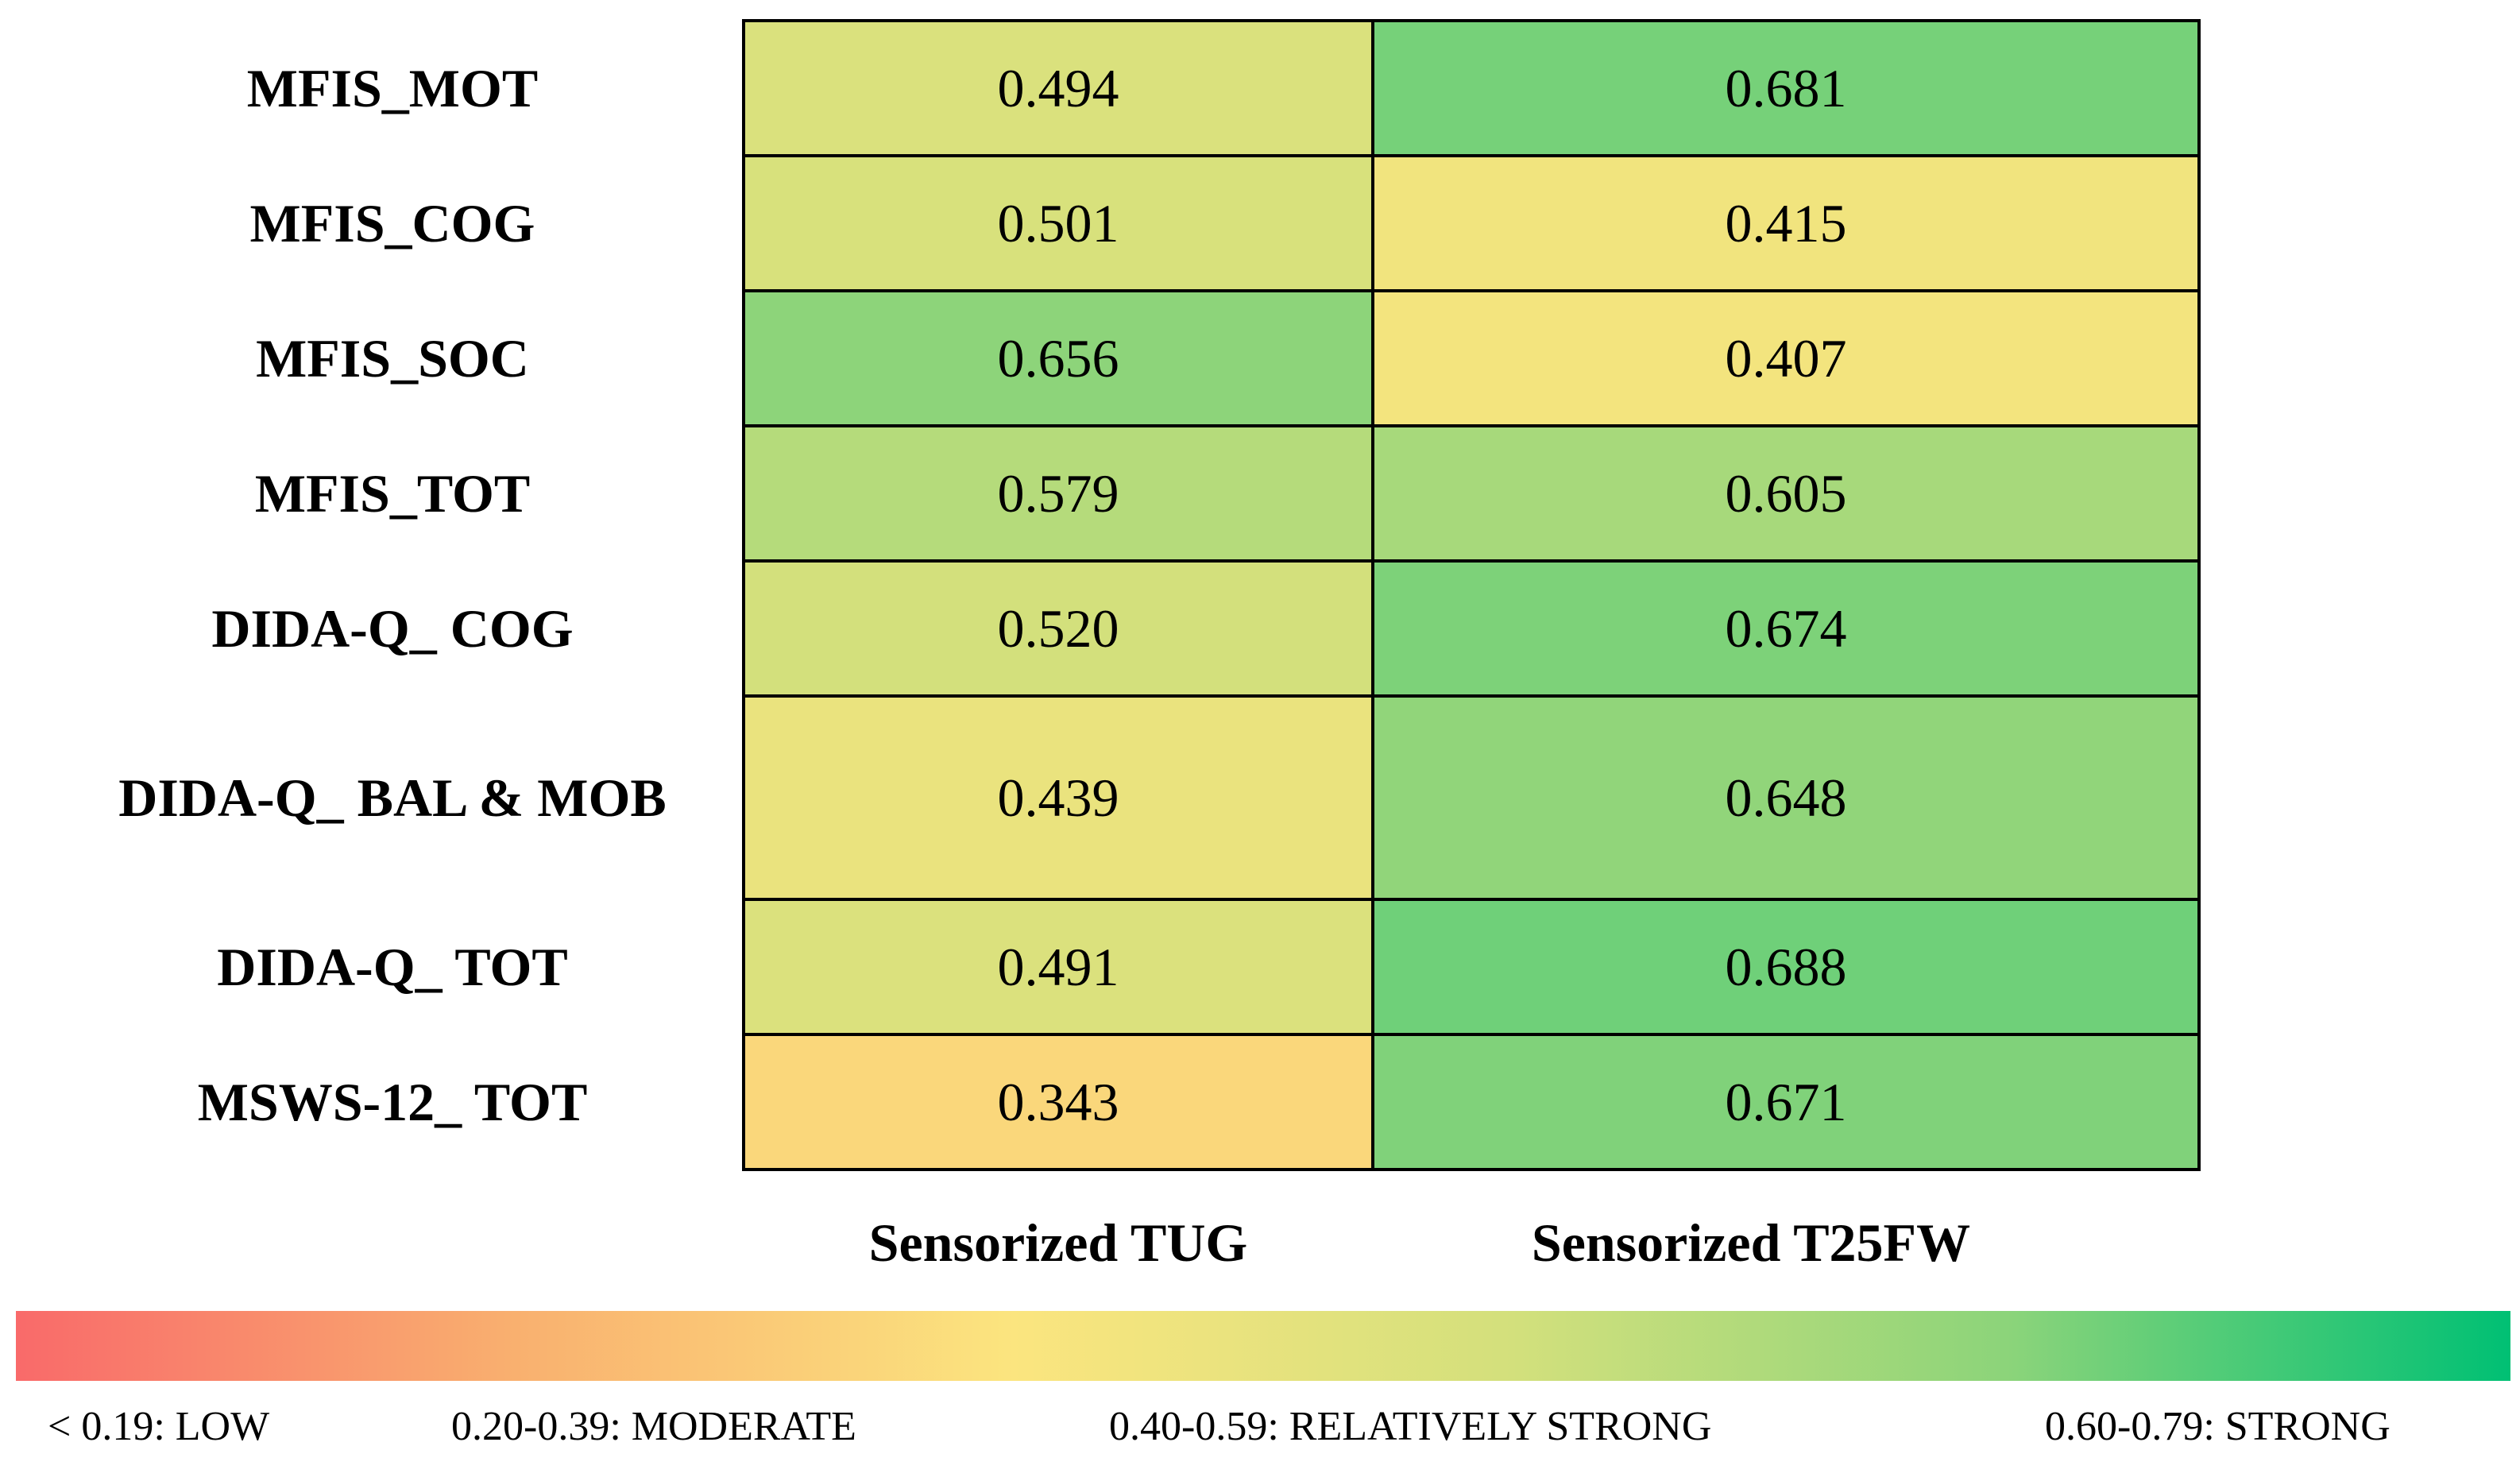 The width and height of the screenshot is (2520, 1477). I want to click on heatmap-cell-value: 0.648, so click(1786, 798).